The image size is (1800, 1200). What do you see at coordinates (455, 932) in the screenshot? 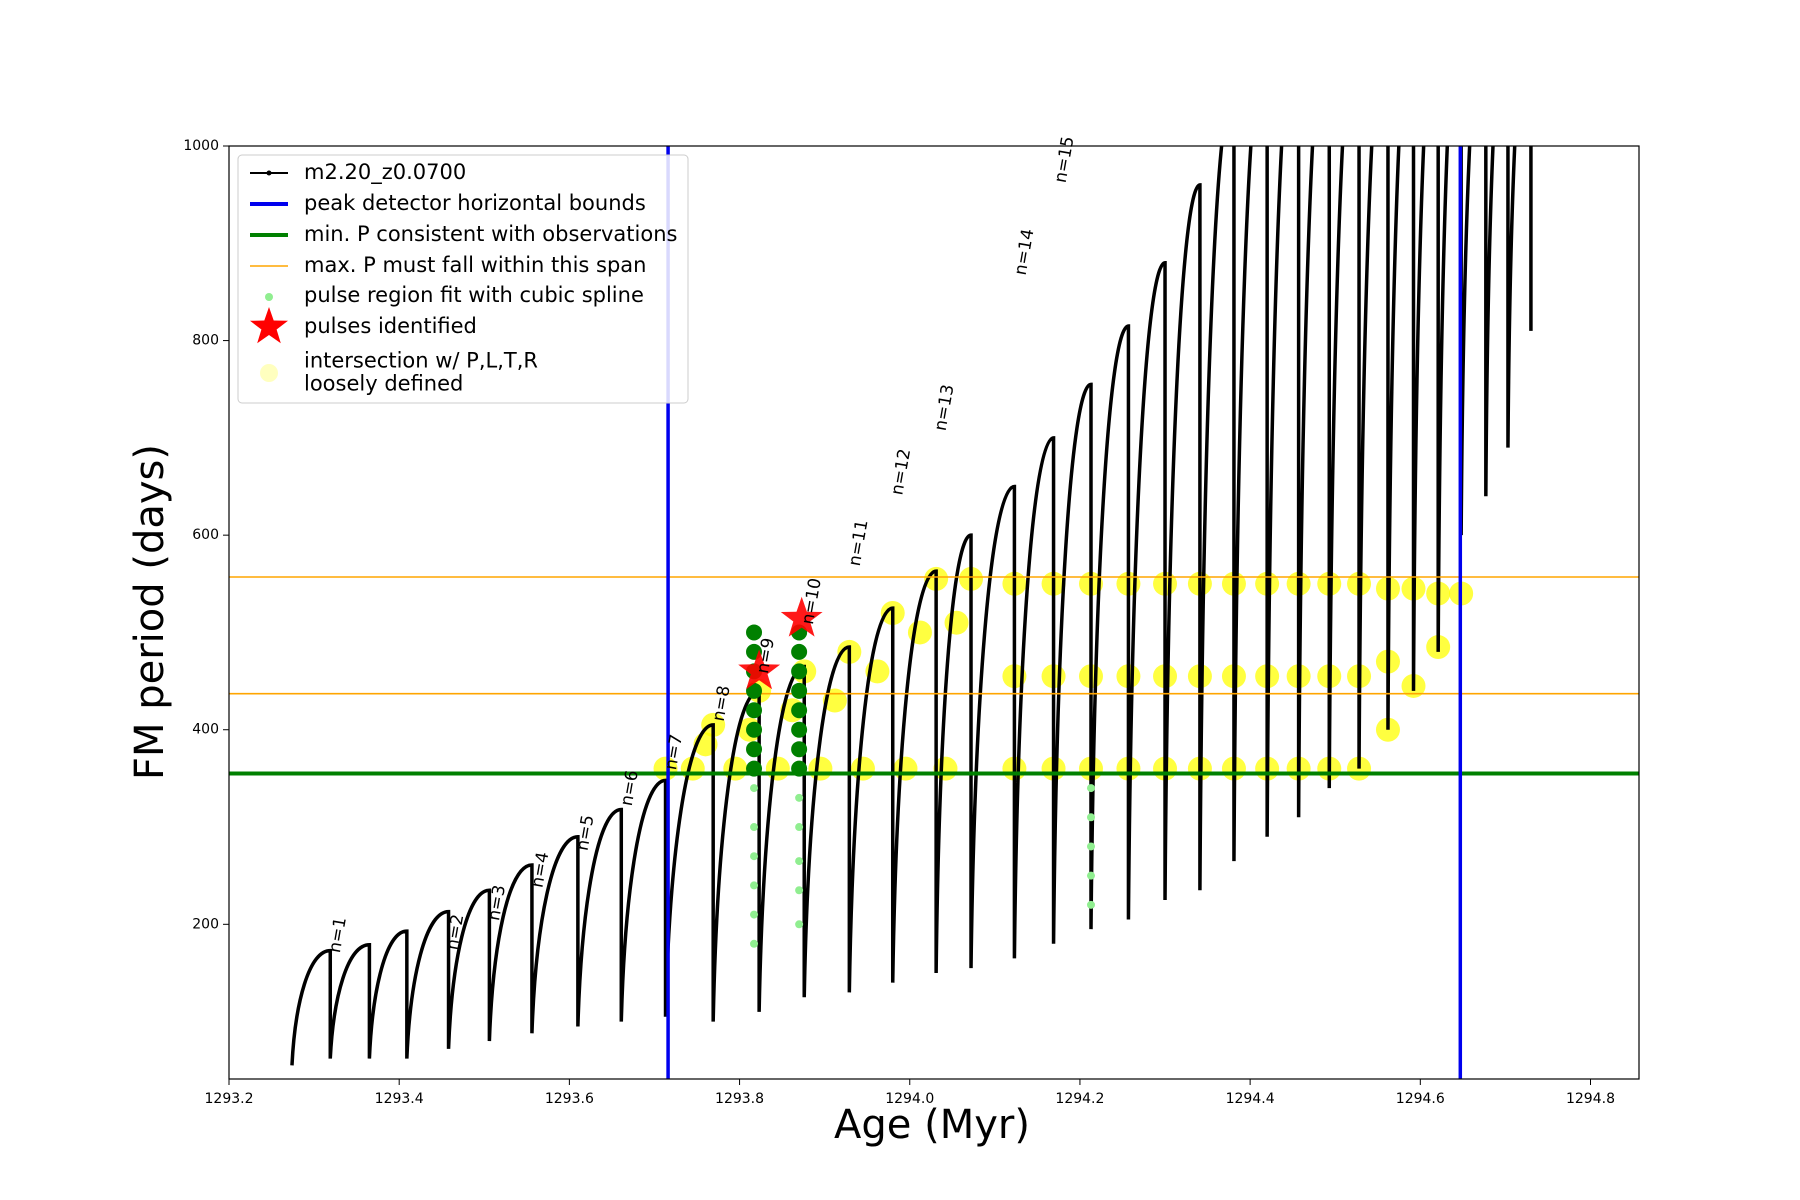
I see `annotation: n=2` at bounding box center [455, 932].